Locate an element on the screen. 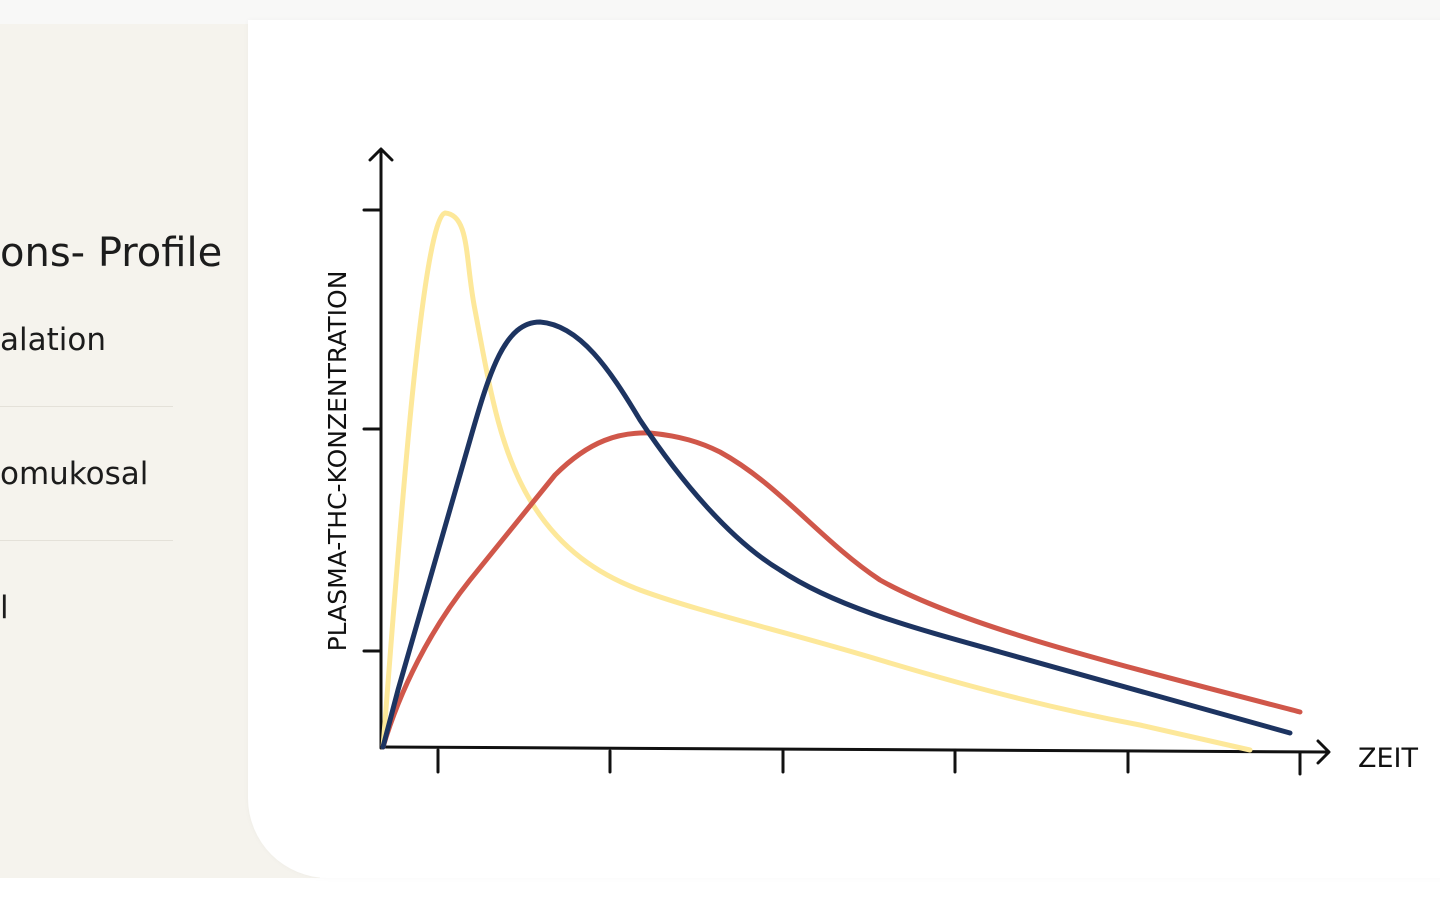 The width and height of the screenshot is (1440, 900). menu-item: alation is located at coordinates (53, 340).